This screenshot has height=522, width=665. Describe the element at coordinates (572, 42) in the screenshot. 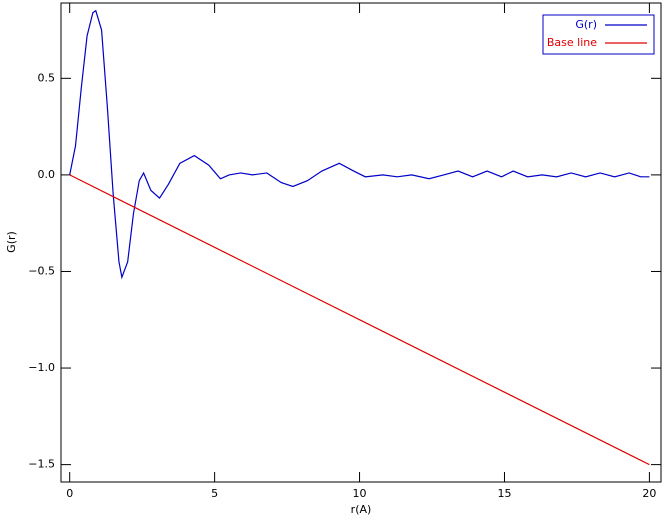

I see `legend-label: Base line` at that location.